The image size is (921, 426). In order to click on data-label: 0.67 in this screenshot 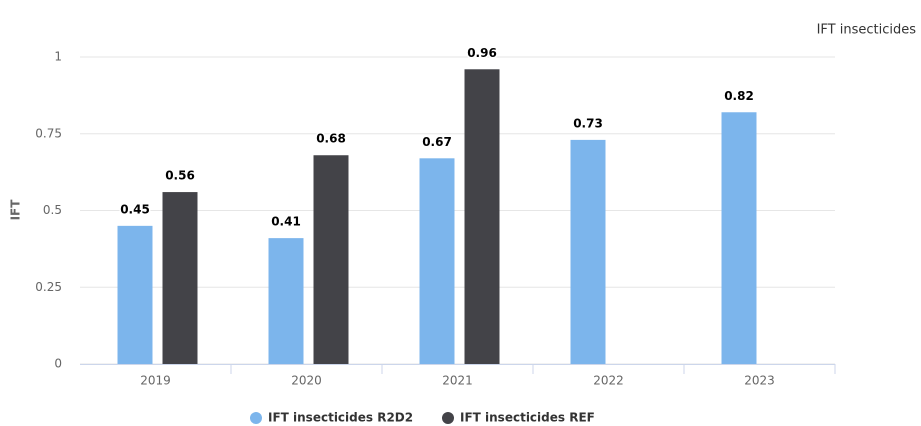, I will do `click(437, 142)`.